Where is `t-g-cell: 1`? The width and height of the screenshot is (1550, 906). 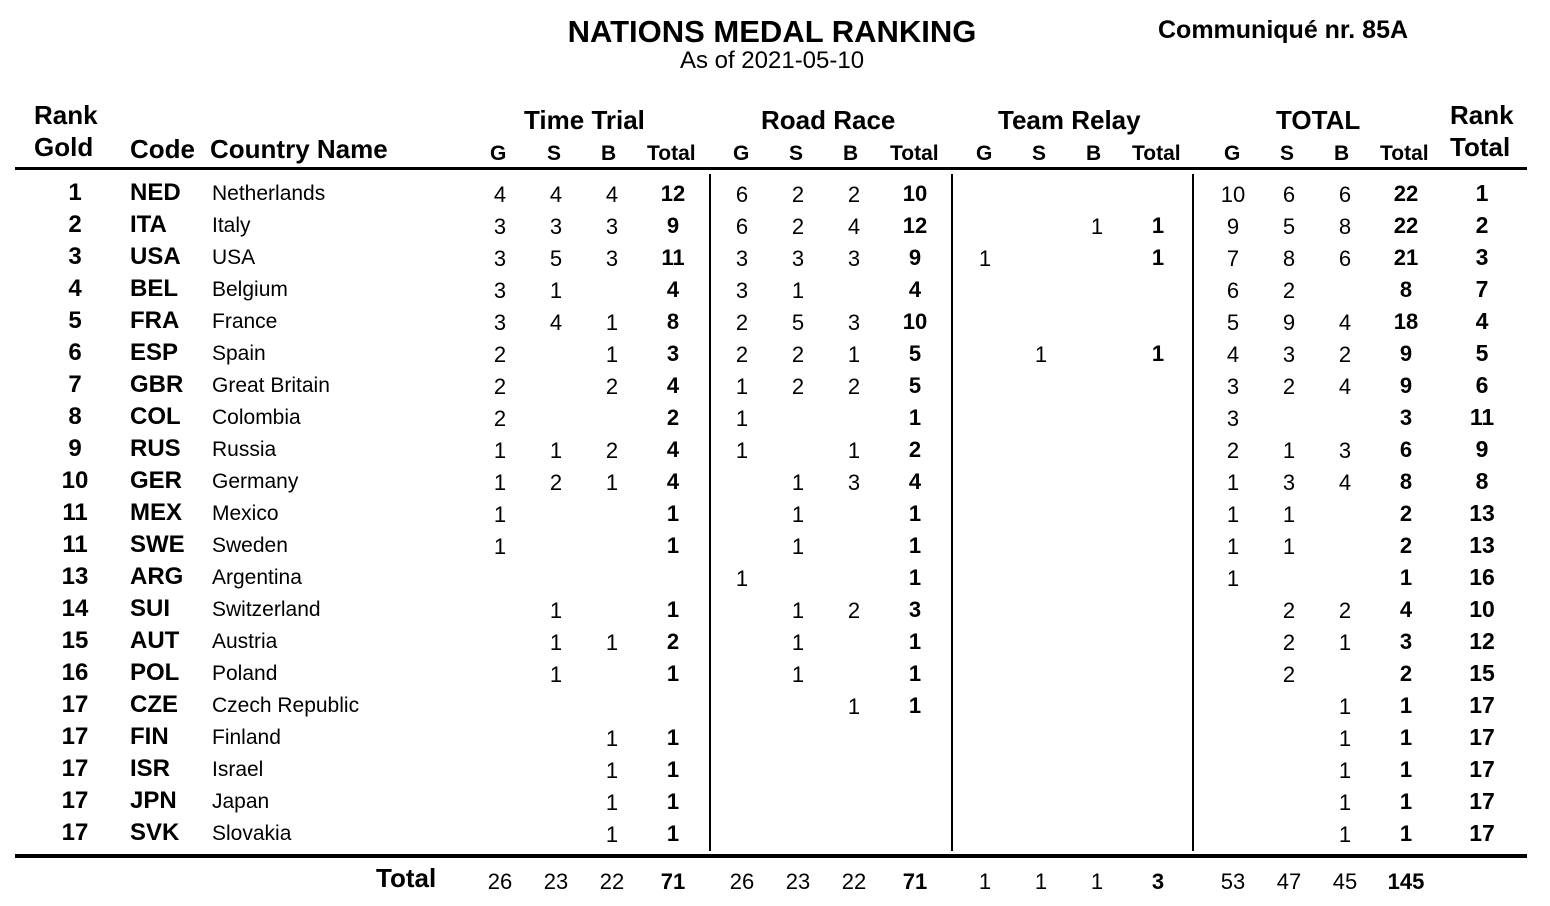 t-g-cell: 1 is located at coordinates (1233, 546).